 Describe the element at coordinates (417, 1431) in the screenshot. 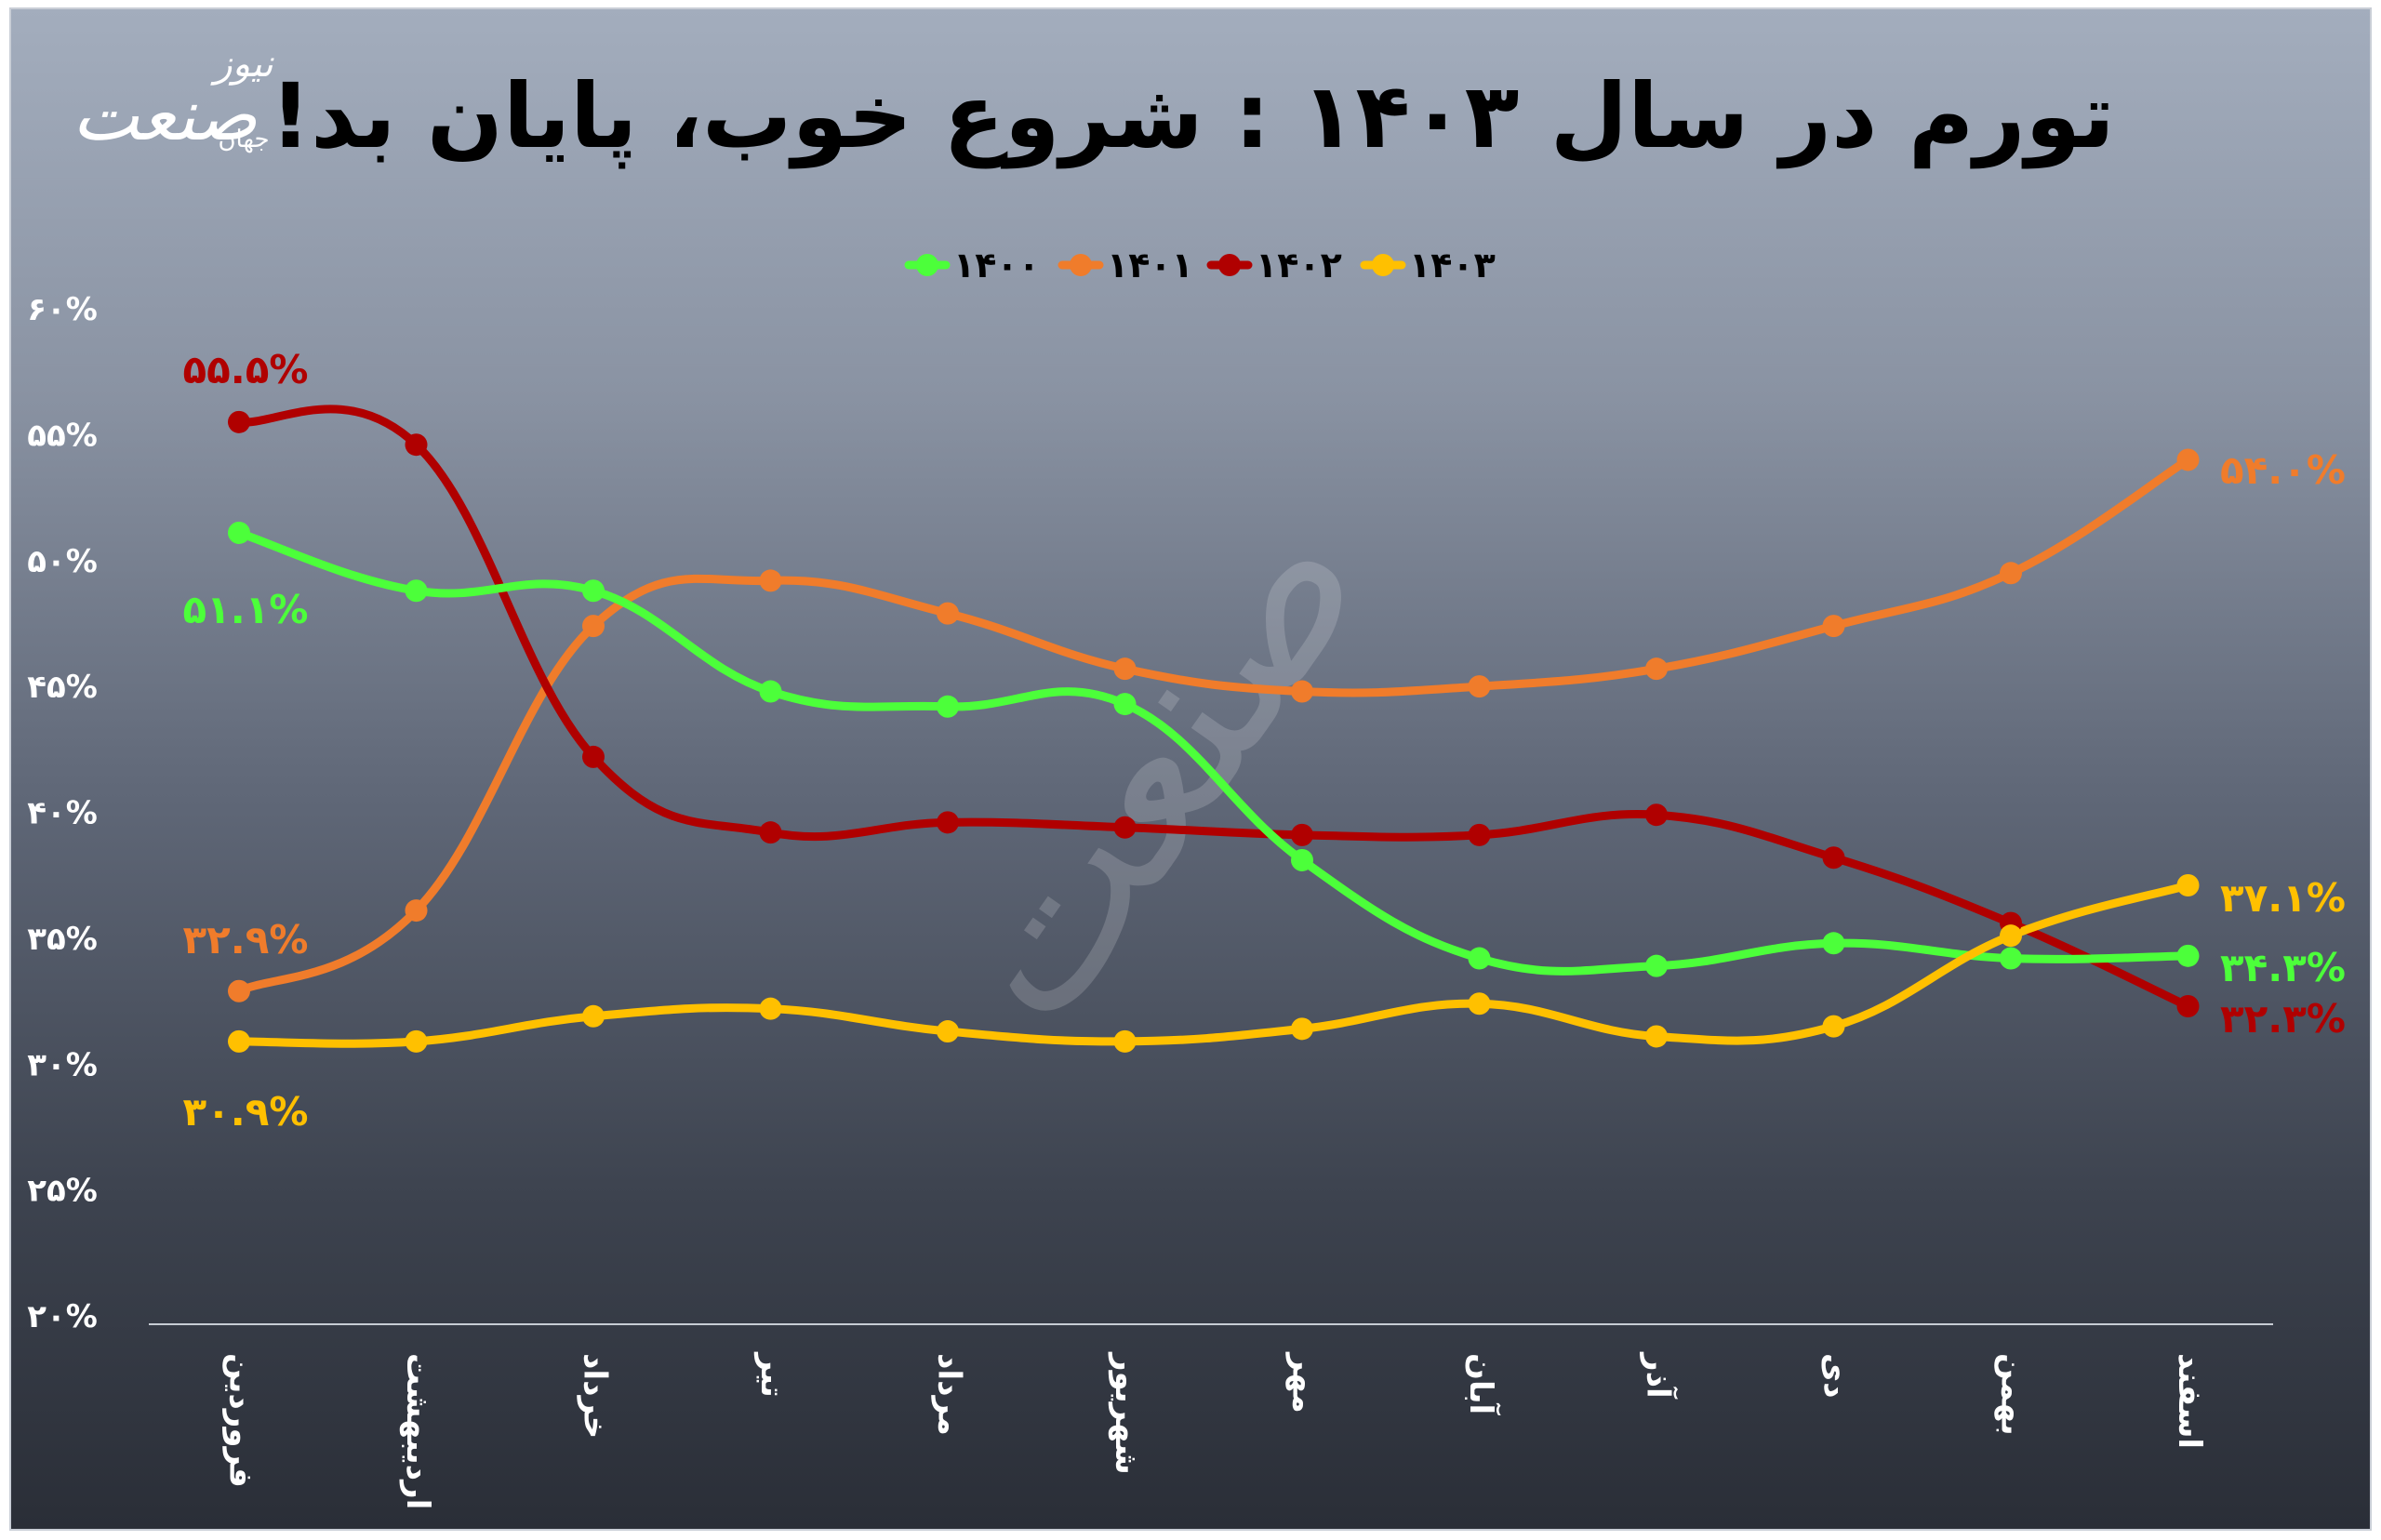

I see `x-tick-label: اردیبهشت` at that location.